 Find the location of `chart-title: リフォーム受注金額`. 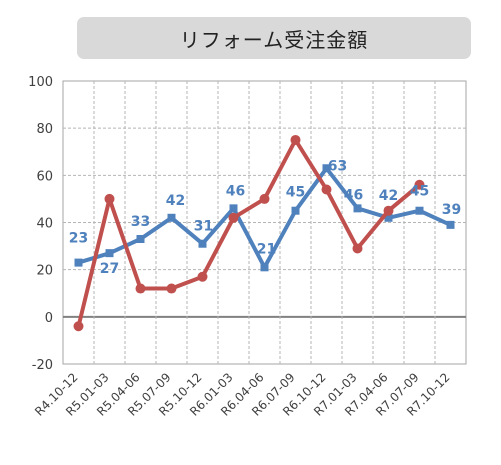

chart-title: リフォーム受注金額 is located at coordinates (274, 39).